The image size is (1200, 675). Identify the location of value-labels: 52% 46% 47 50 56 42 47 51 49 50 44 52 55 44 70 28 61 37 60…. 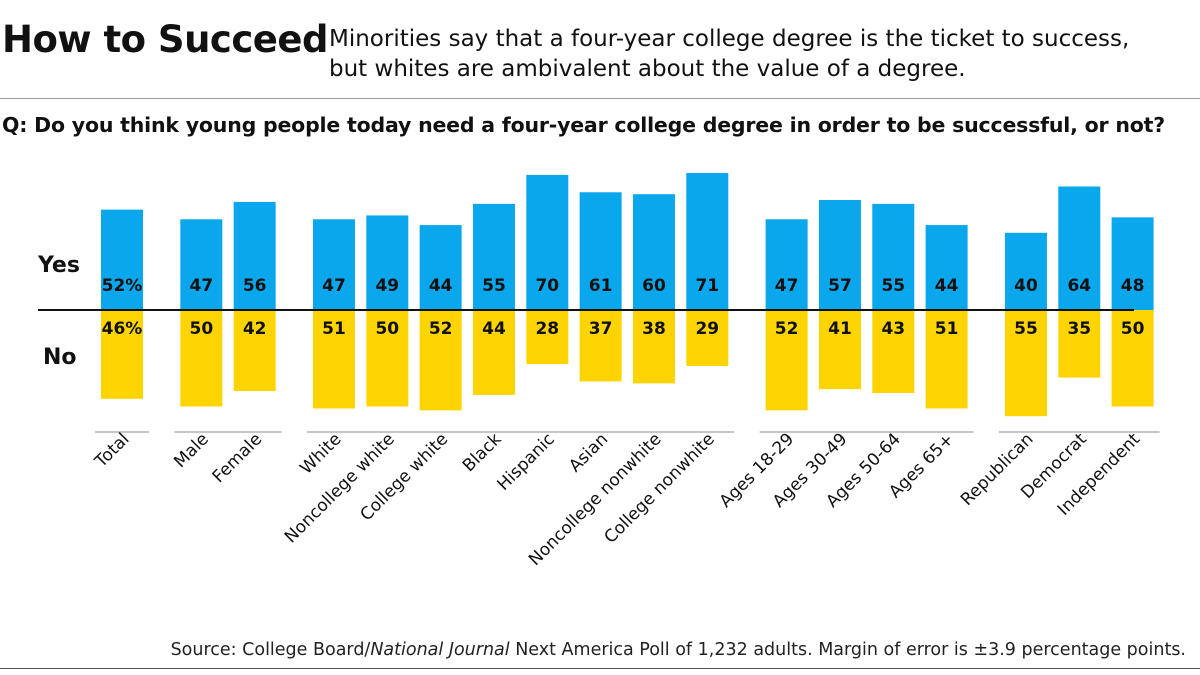
(623, 307).